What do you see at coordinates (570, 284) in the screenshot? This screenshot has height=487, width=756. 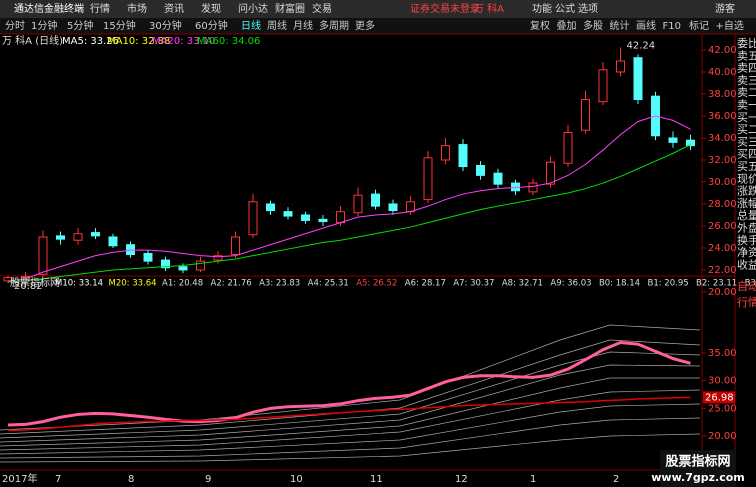 I see `indicator-label: A9: 36.03` at bounding box center [570, 284].